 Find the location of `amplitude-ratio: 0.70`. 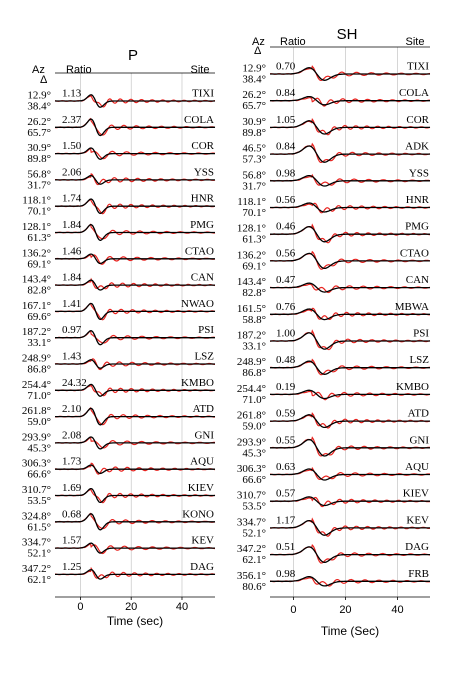

amplitude-ratio: 0.70 is located at coordinates (286, 67).